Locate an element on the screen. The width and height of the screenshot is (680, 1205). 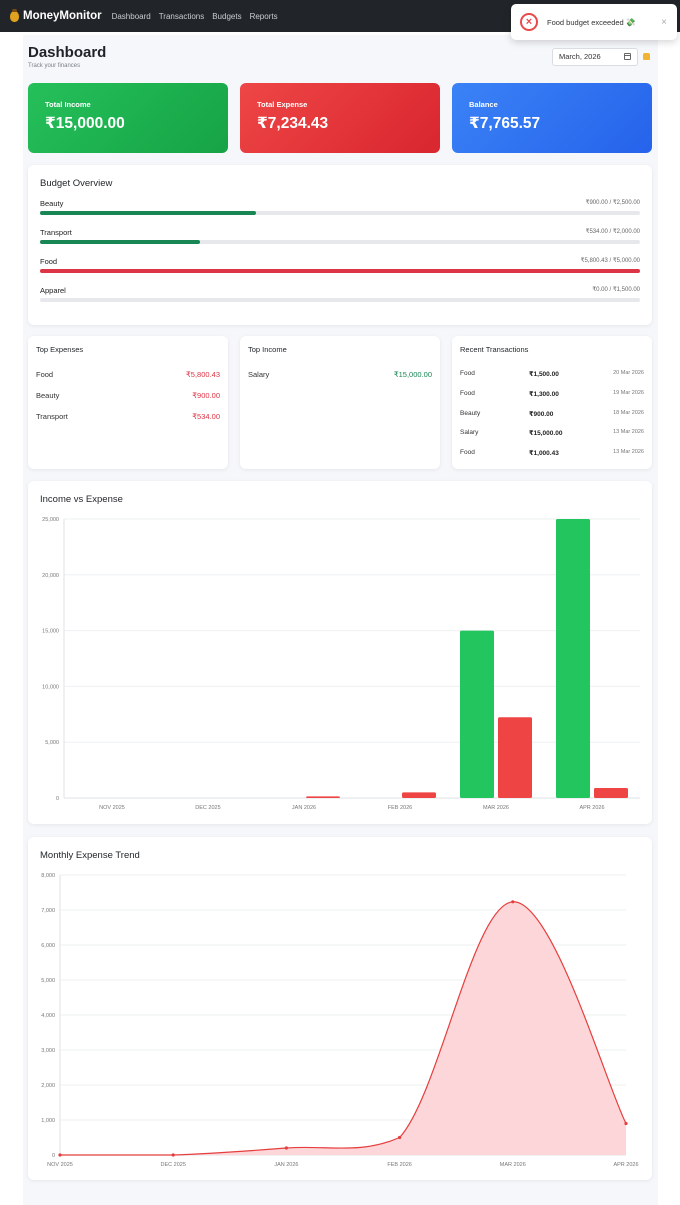
toast-notification: × Food budget exceeded 💸 × is located at coordinates (594, 22).